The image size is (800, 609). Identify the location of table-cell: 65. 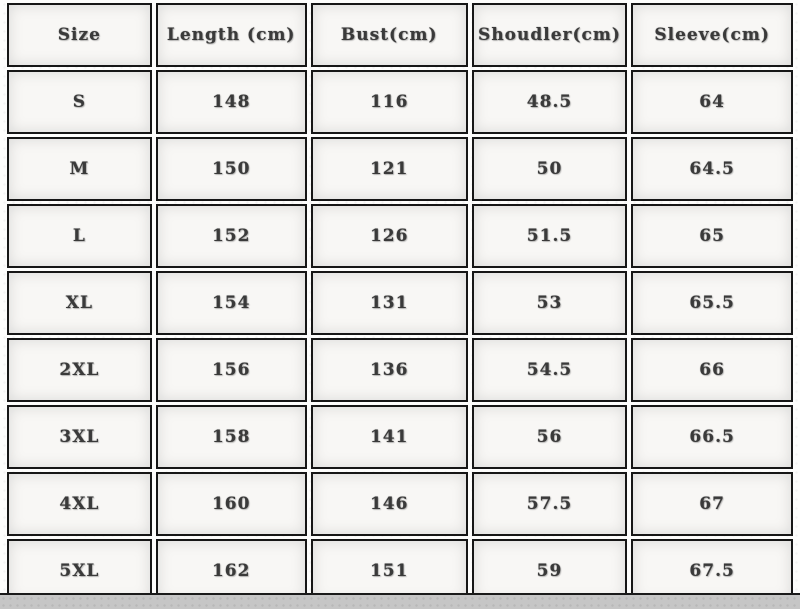
(712, 236).